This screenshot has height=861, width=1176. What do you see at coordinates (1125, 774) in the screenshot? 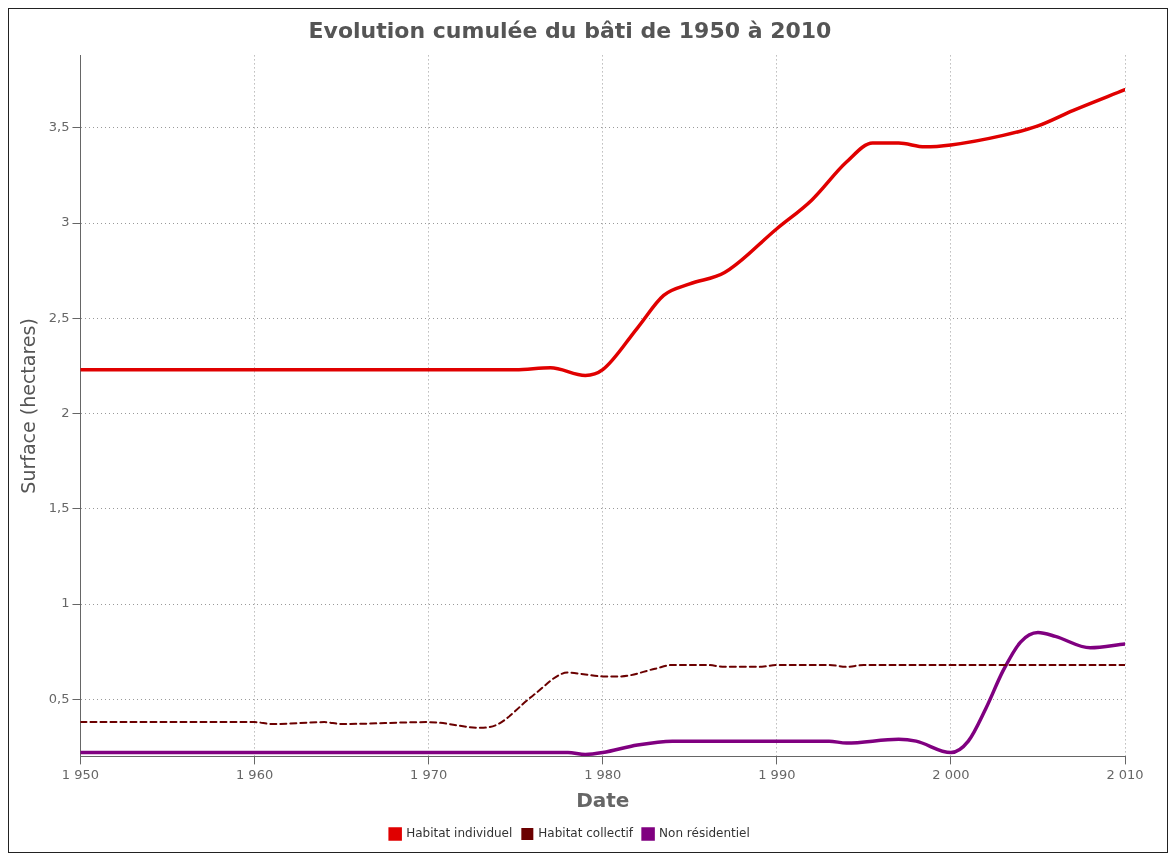
I see `x-tick-label: 2 010` at bounding box center [1125, 774].